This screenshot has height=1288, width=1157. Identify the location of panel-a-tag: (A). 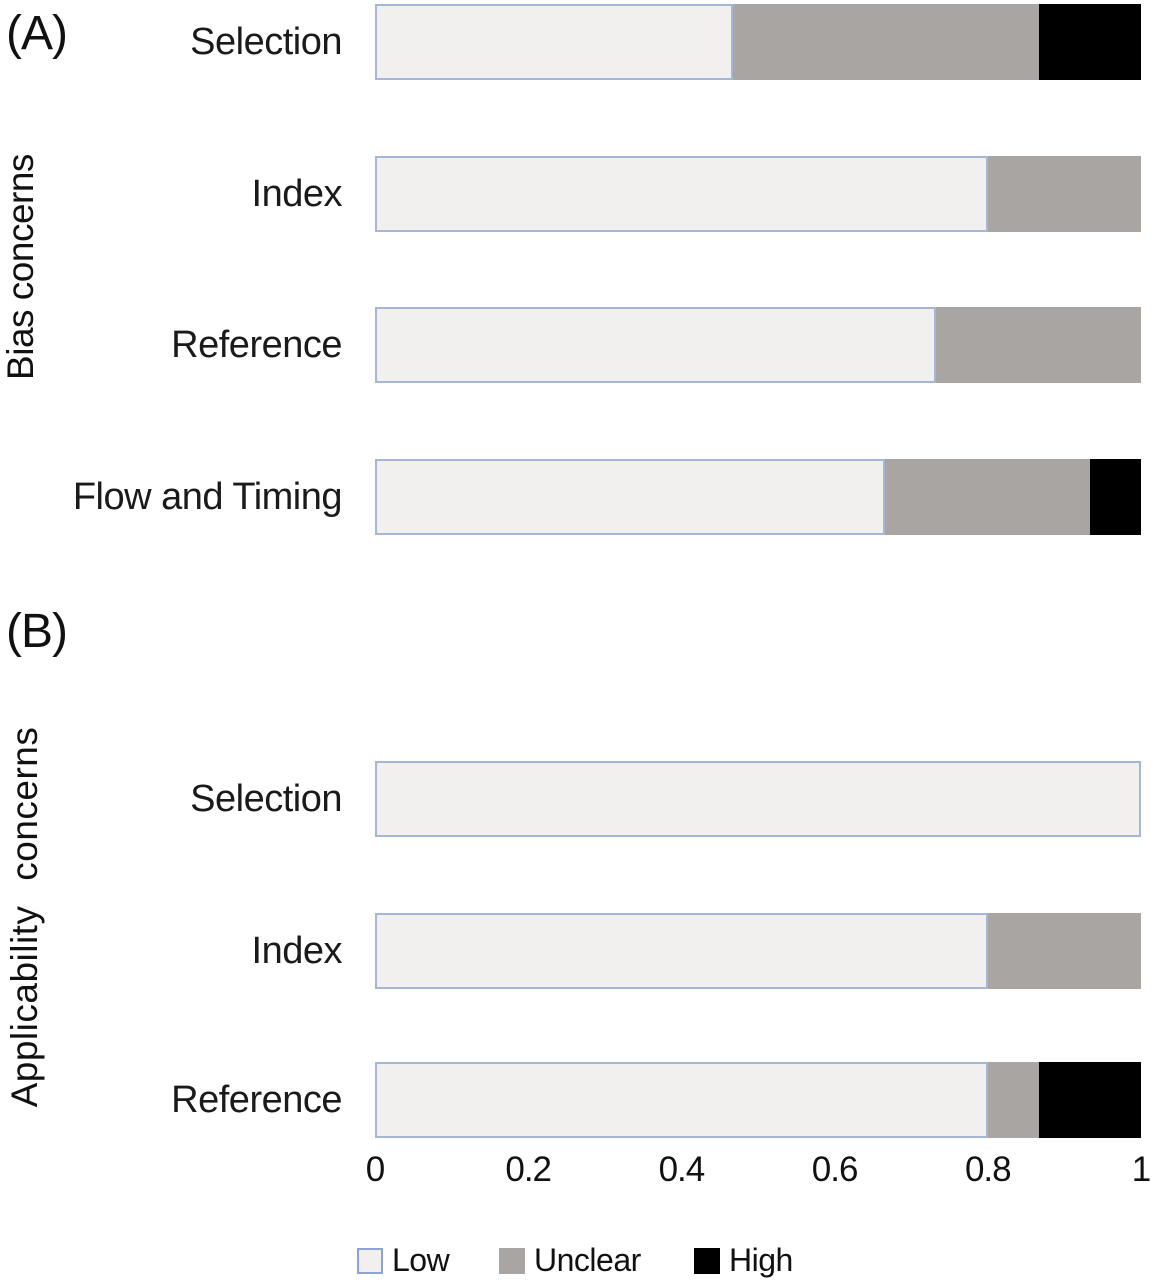
(37, 33).